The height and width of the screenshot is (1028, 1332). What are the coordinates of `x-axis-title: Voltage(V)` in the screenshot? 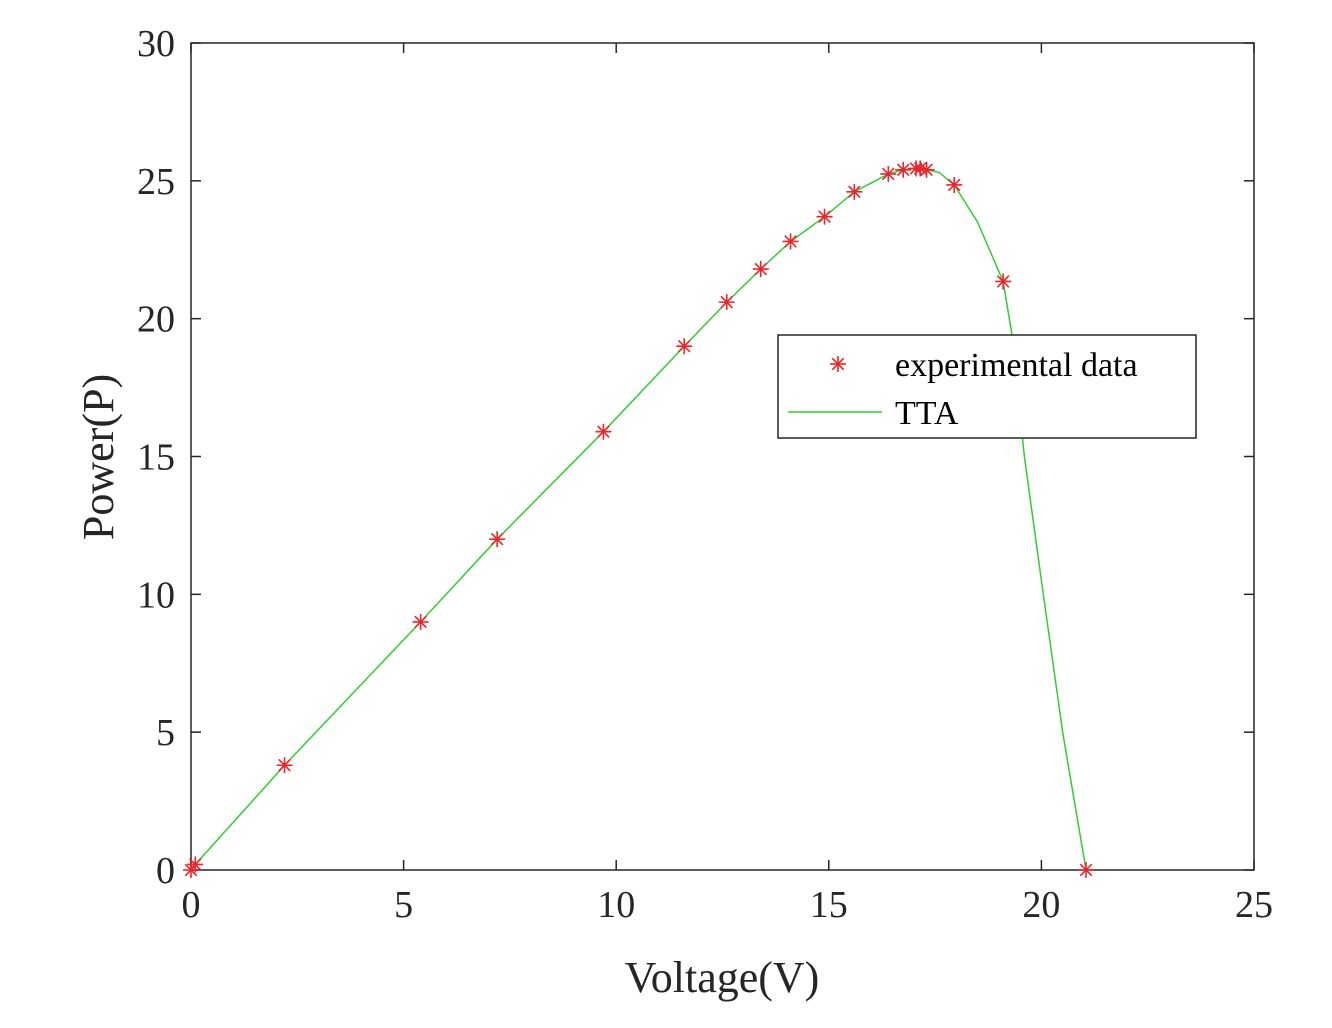 It's located at (722, 977).